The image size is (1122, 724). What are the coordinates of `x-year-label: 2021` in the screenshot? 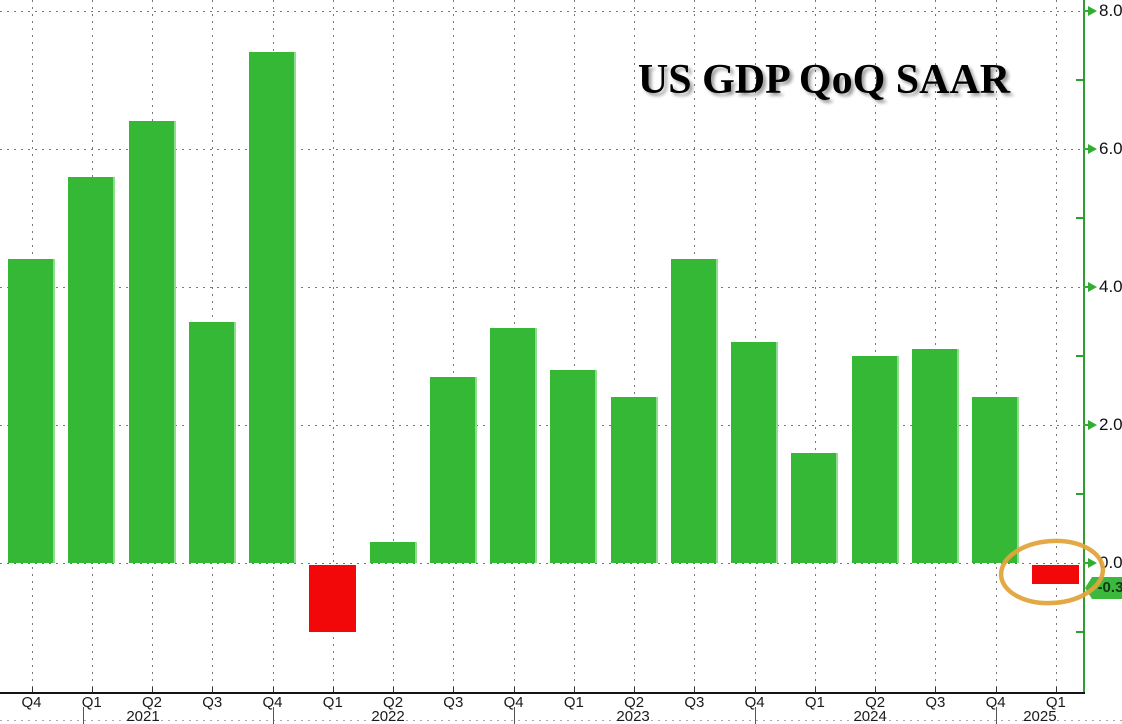 It's located at (143, 716).